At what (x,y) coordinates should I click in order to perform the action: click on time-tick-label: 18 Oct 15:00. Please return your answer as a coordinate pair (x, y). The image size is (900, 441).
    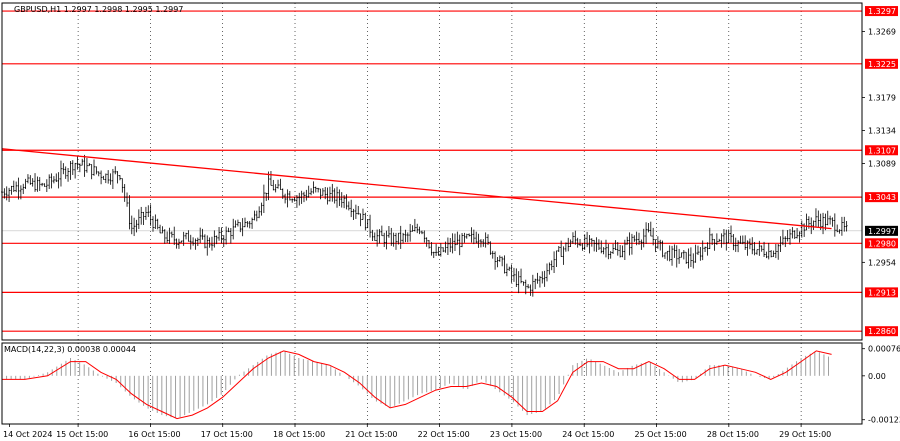
    Looking at the image, I should click on (299, 434).